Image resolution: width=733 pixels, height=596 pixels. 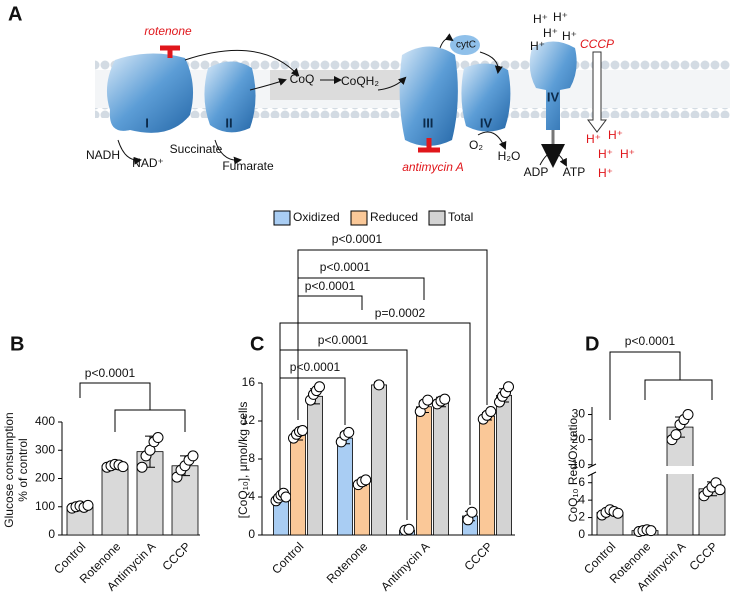 What do you see at coordinates (230, 97) in the screenshot?
I see `complex-ii` at bounding box center [230, 97].